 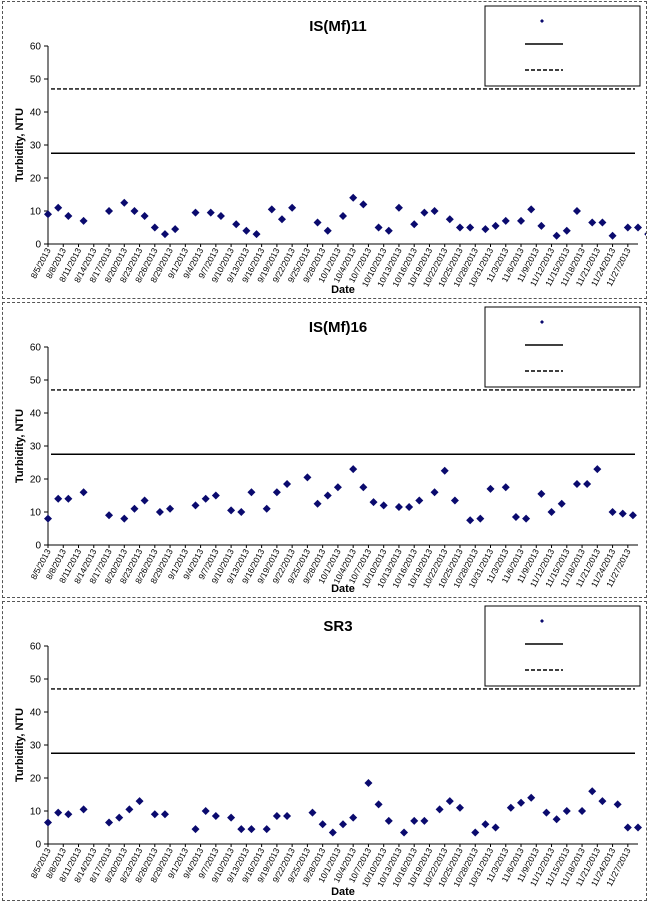 I want to click on chart-title: IS(Mf)16, so click(x=338, y=327).